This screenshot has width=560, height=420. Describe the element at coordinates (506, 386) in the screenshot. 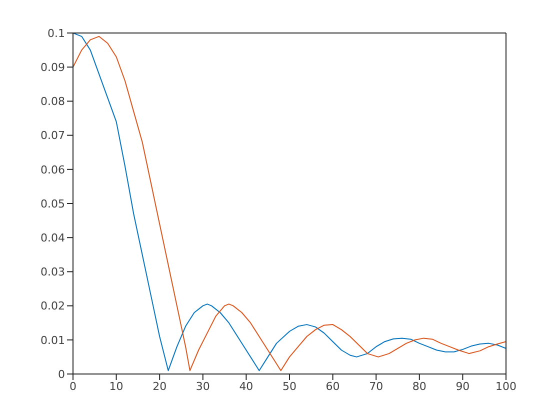

I see `x-tick-label: 100` at that location.